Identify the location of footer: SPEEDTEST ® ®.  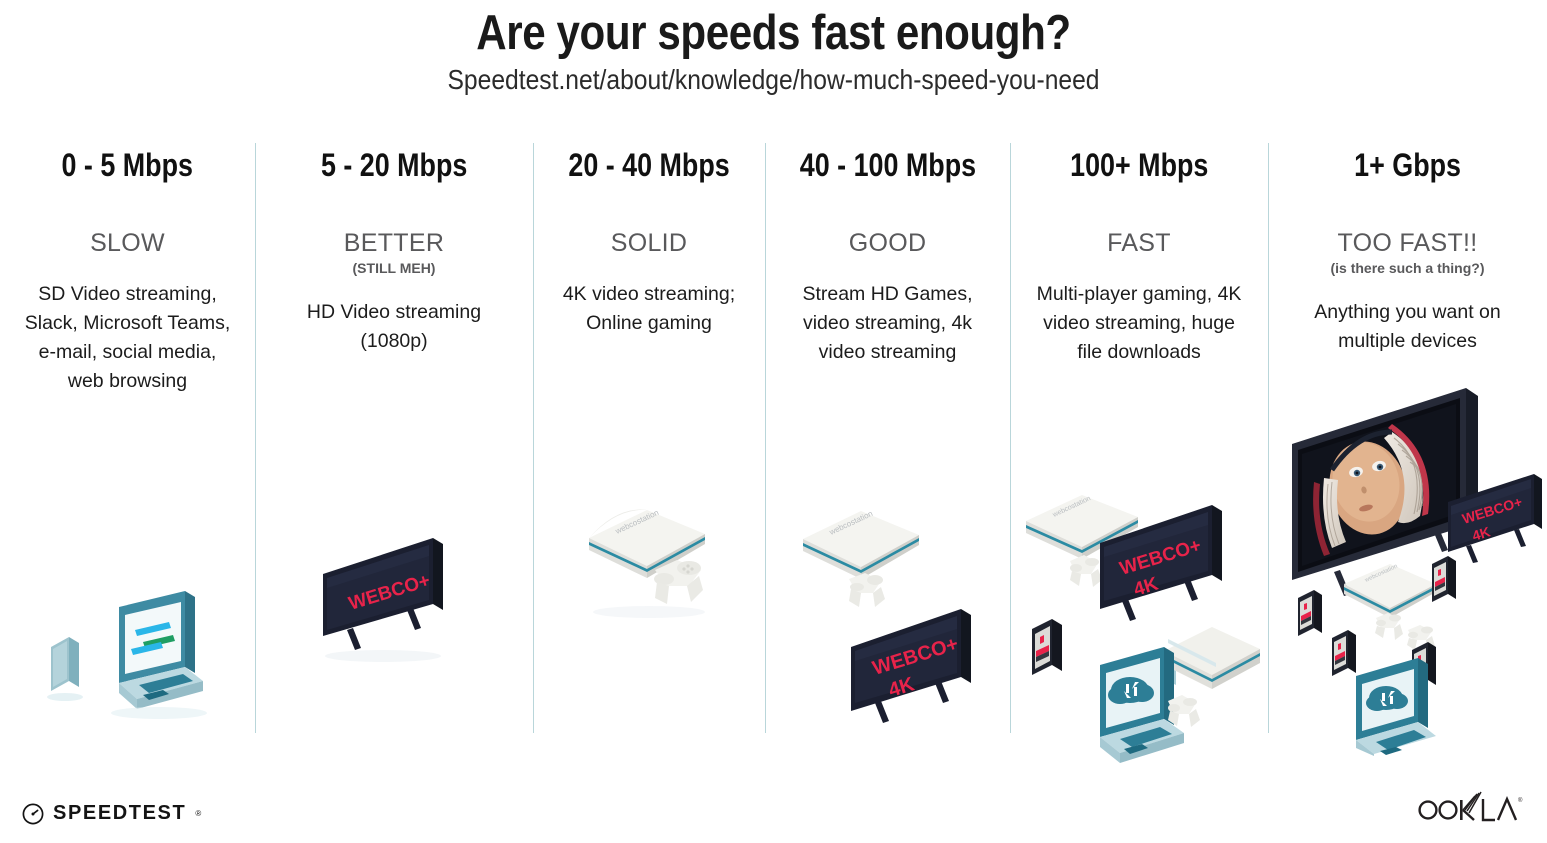
(773, 807).